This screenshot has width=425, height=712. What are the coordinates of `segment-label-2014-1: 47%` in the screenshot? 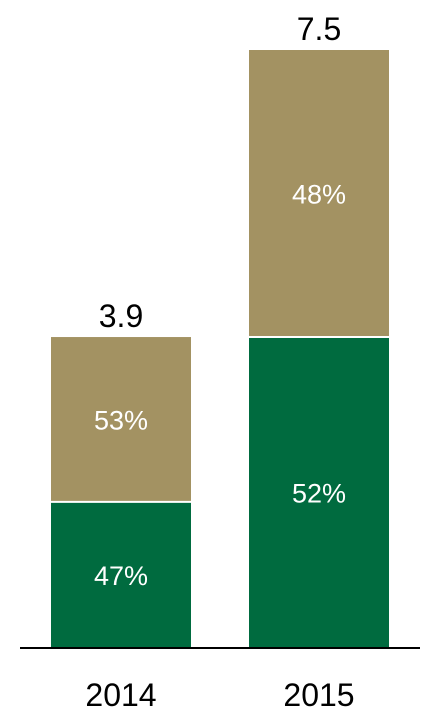 It's located at (121, 576).